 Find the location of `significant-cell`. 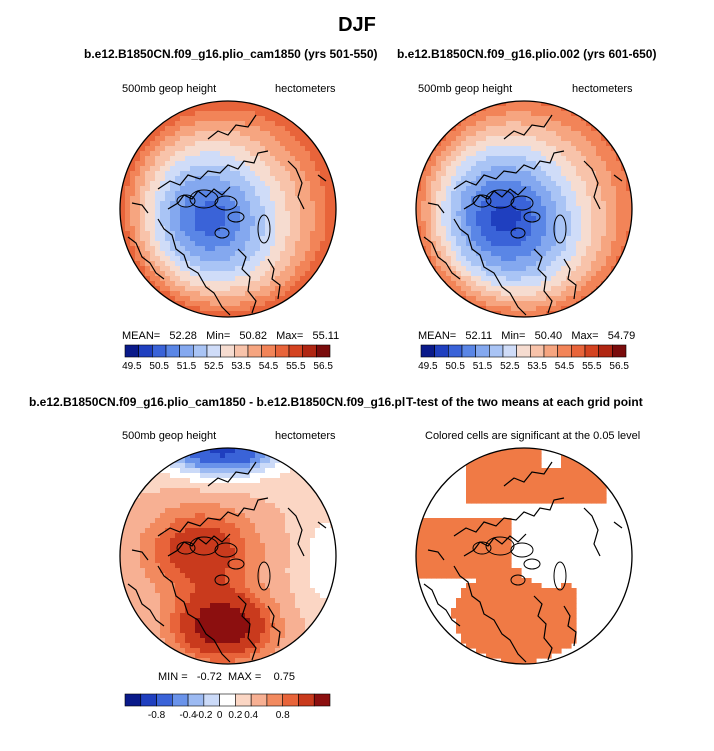

significant-cell is located at coordinates (574, 476).